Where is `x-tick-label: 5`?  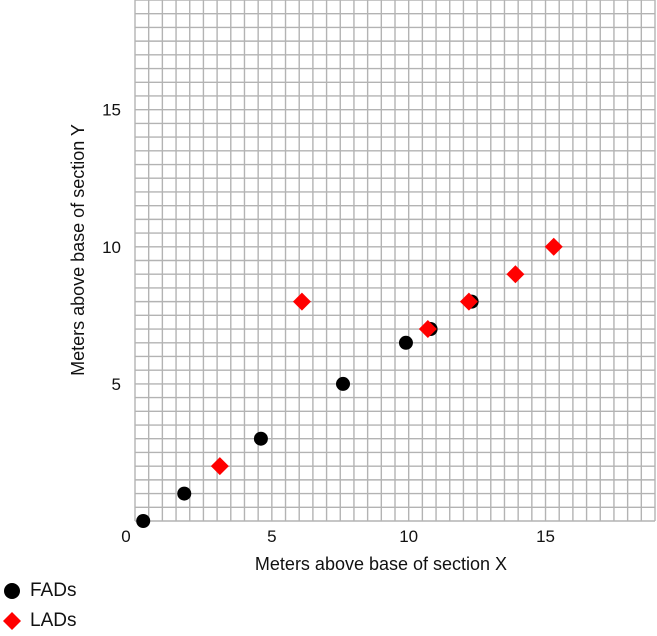
x-tick-label: 5 is located at coordinates (271, 536).